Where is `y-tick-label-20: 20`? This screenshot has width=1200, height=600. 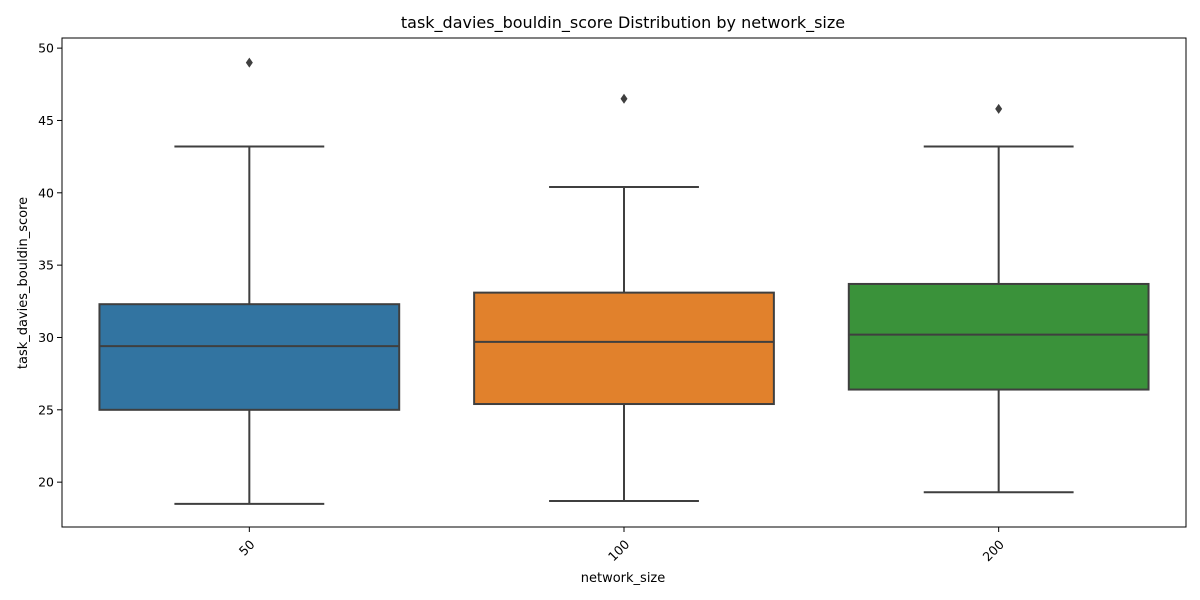
y-tick-label-20: 20 is located at coordinates (46, 482).